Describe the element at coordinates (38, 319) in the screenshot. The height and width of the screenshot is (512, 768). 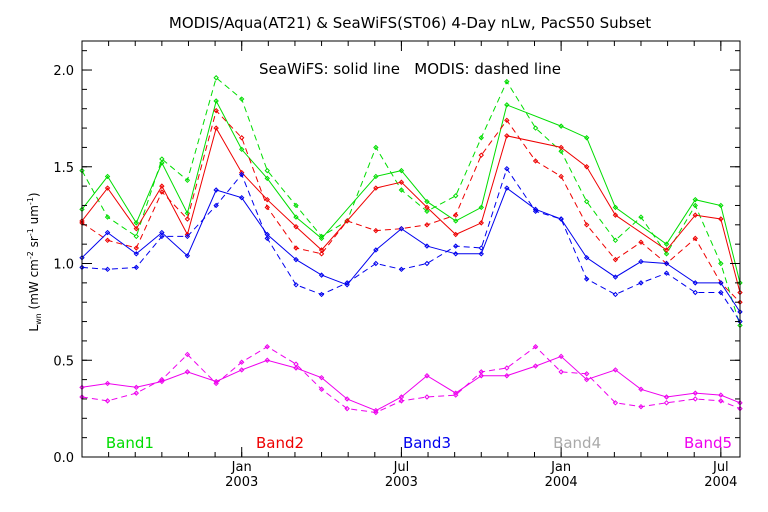
I see `ylabel-subscript: wn` at that location.